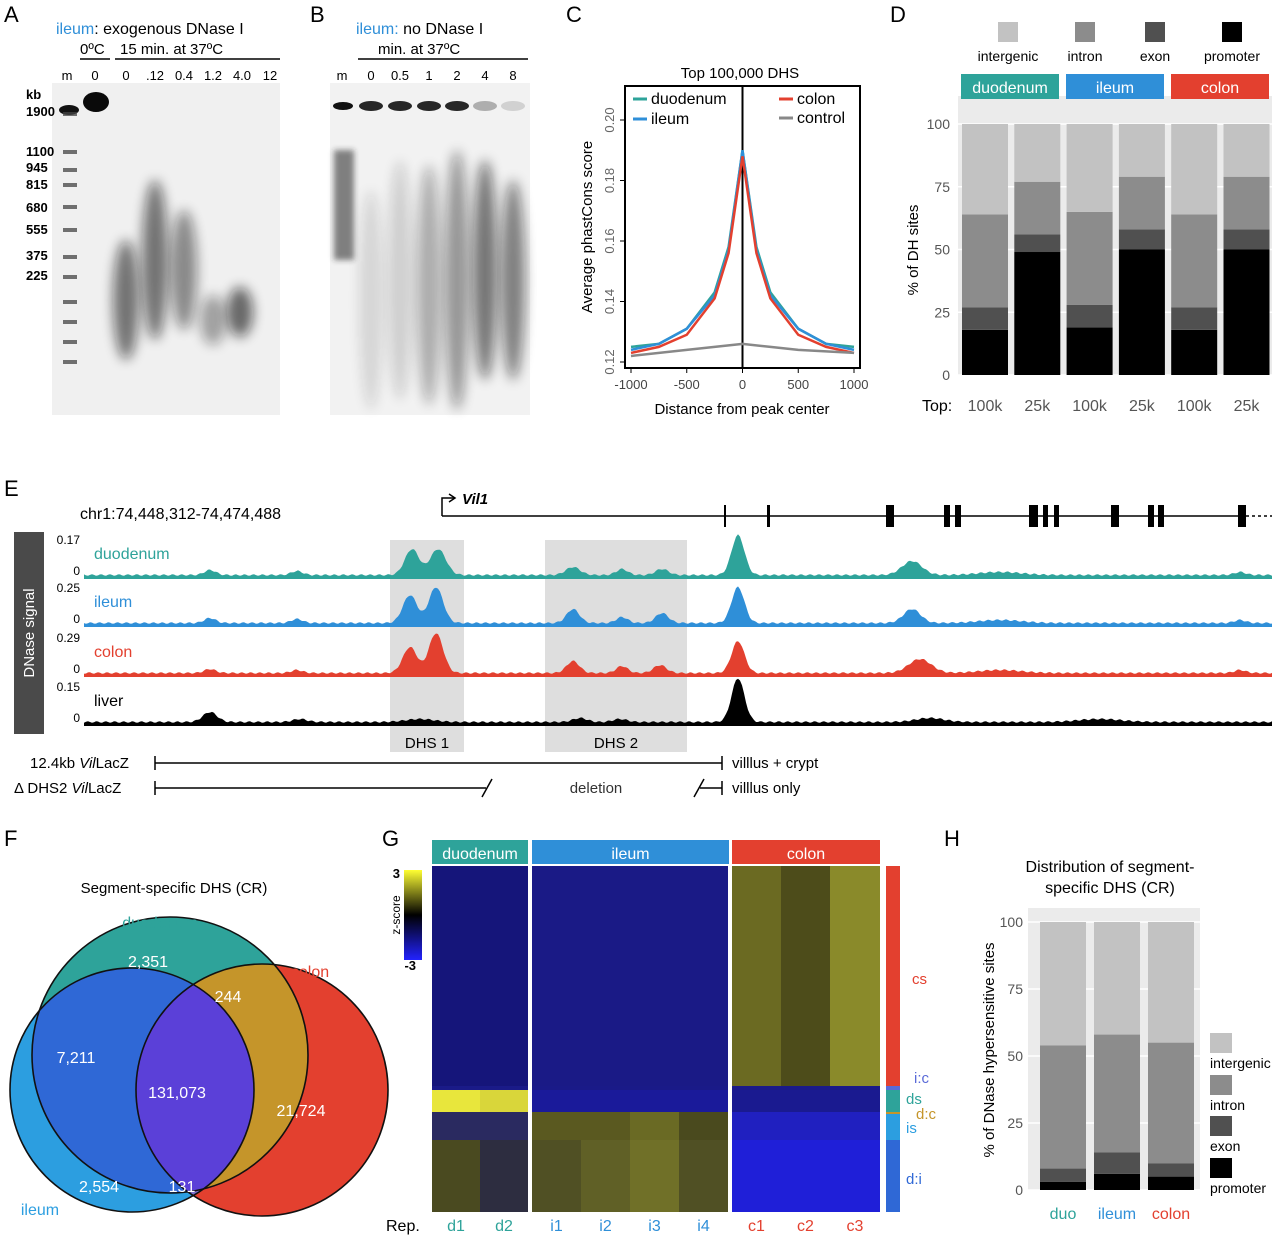  Describe the element at coordinates (410, 965) in the screenshot. I see `zscore-min: -3` at that location.